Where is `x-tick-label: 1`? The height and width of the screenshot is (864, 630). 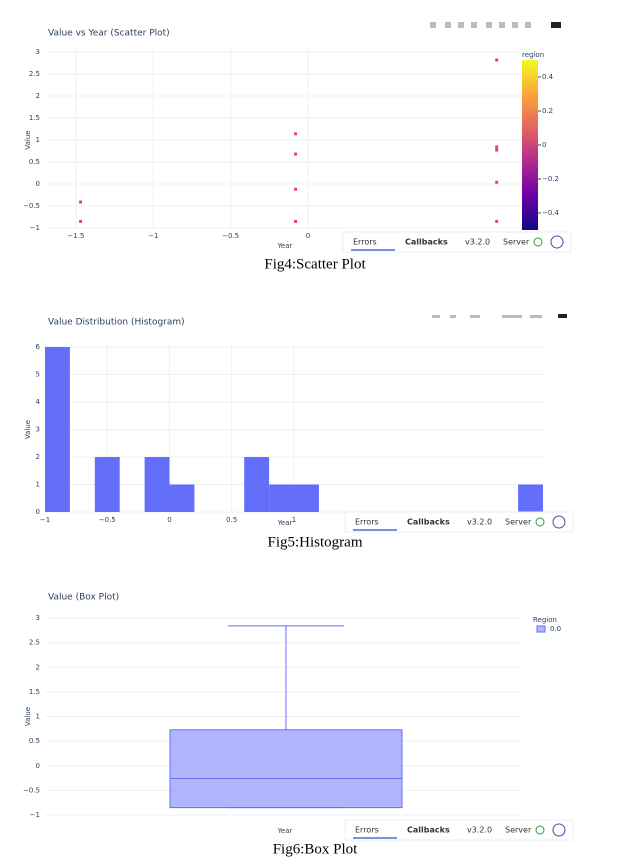 x-tick-label: 1 is located at coordinates (294, 520).